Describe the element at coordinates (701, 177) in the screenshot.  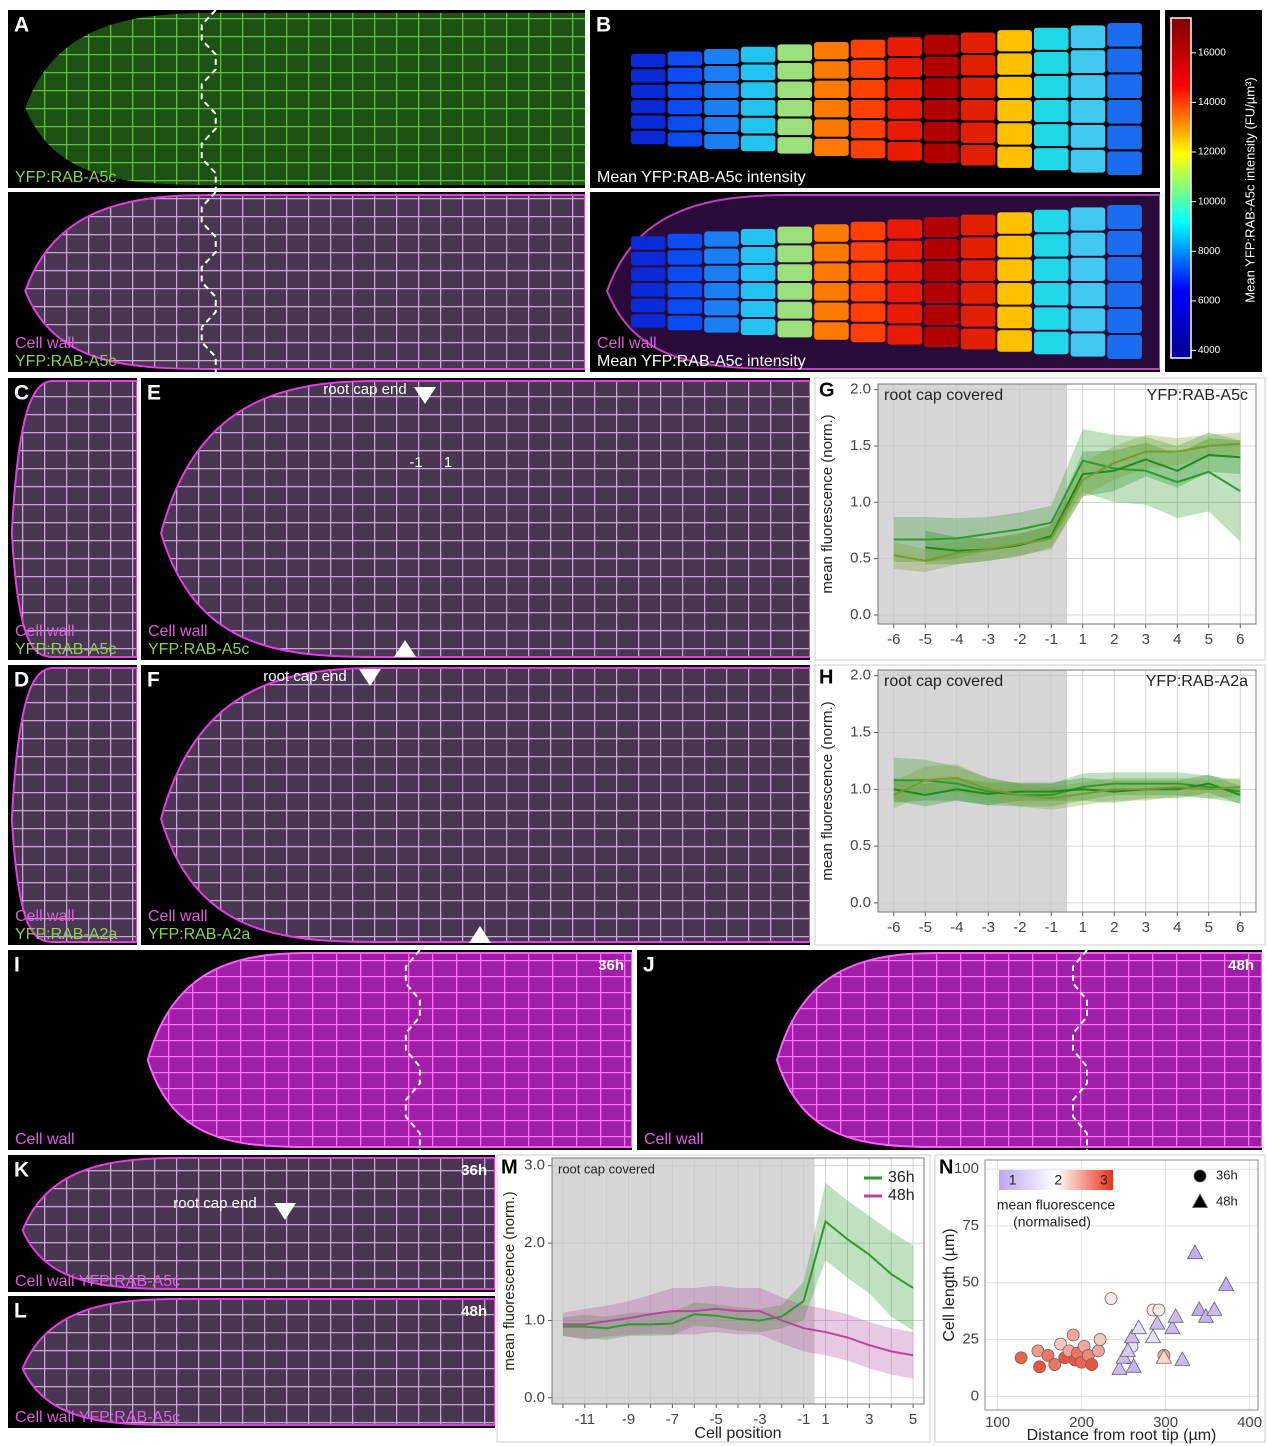
I see `channel-label: Mean YFP:RAB-A5c intensity` at that location.